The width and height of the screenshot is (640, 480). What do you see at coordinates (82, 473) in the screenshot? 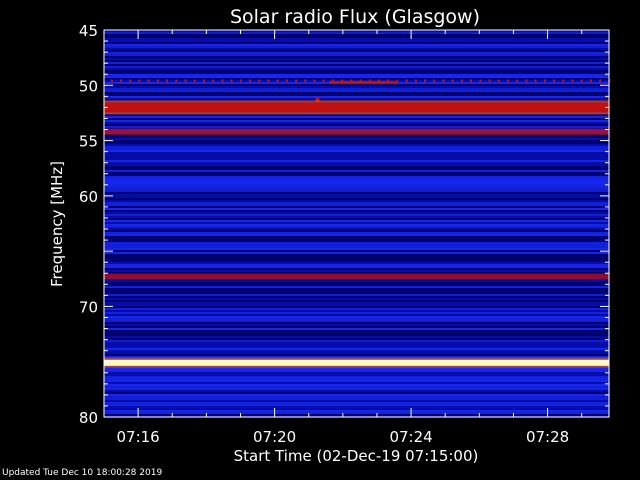
I see `updated-timestamp: Updated Tue Dec 10 18:00:28 2019` at bounding box center [82, 473].